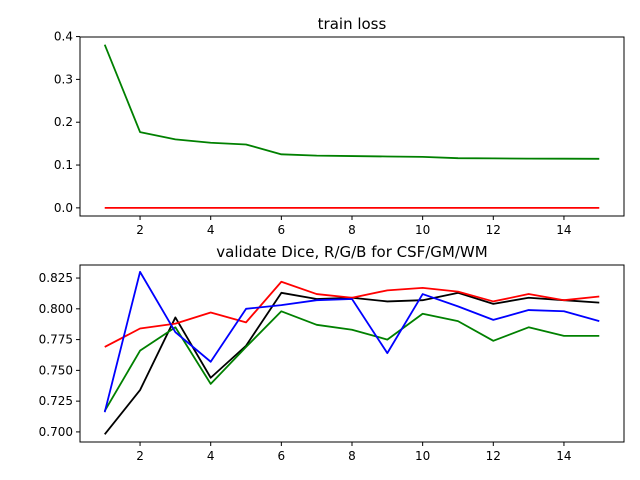 The height and width of the screenshot is (480, 640). What do you see at coordinates (56, 278) in the screenshot?
I see `y-tick-label: 0.825` at bounding box center [56, 278].